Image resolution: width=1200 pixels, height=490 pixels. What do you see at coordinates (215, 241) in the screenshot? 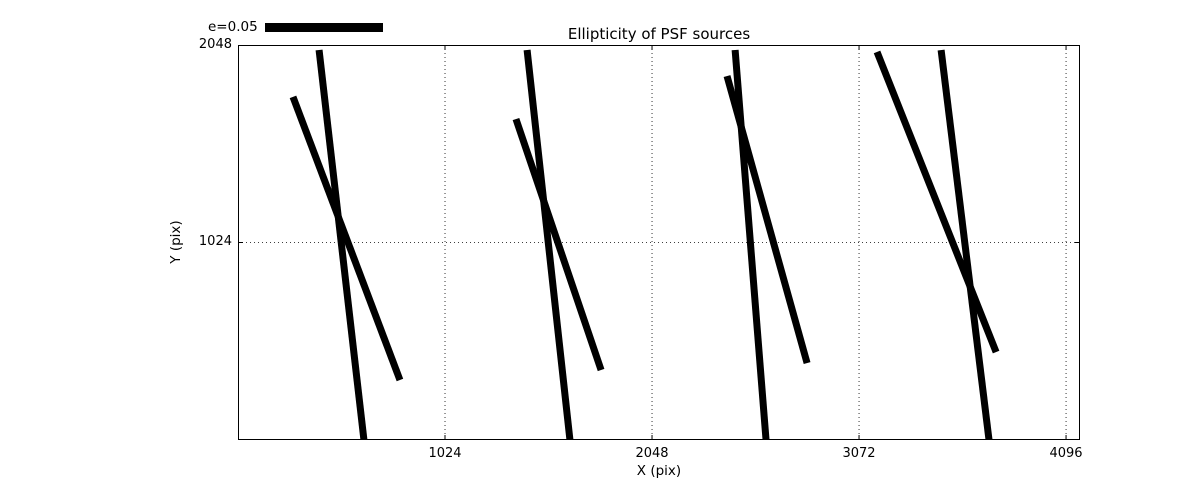
I see `y-tick-label: 1024` at bounding box center [215, 241].